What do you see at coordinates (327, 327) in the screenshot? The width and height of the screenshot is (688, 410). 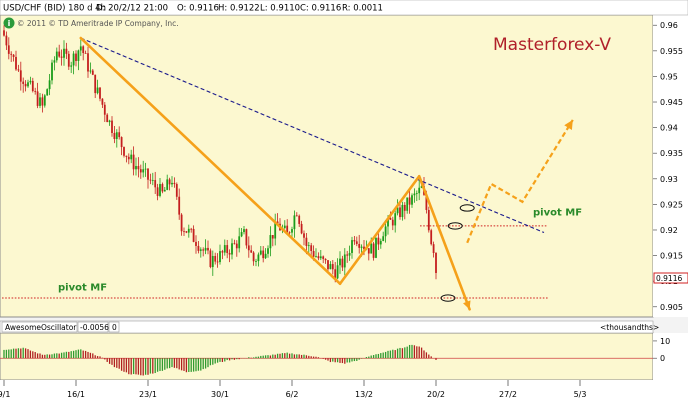 I see `osc-header-bar` at bounding box center [327, 327].